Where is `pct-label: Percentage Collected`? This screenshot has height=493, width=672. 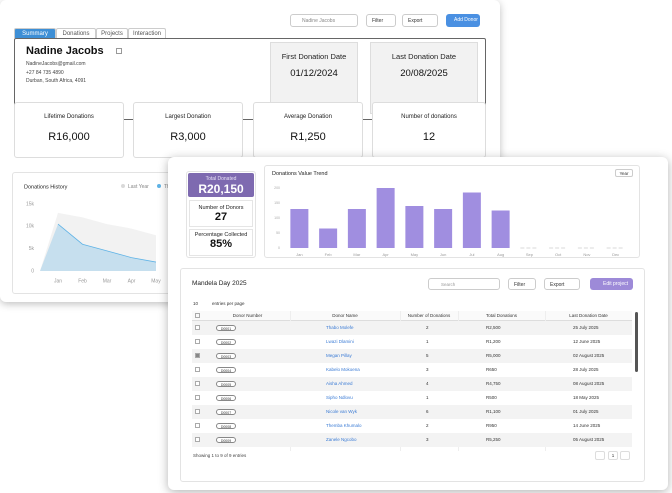
pct-label: Percentage Collected is located at coordinates (221, 235).